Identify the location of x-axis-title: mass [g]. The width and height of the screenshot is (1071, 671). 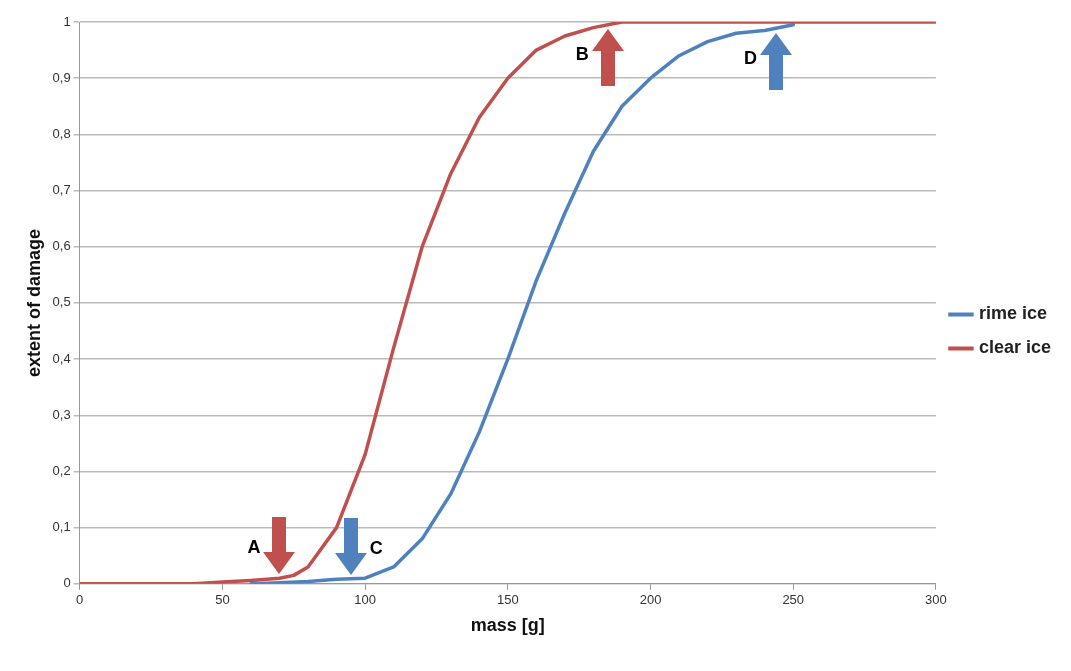
(507, 625).